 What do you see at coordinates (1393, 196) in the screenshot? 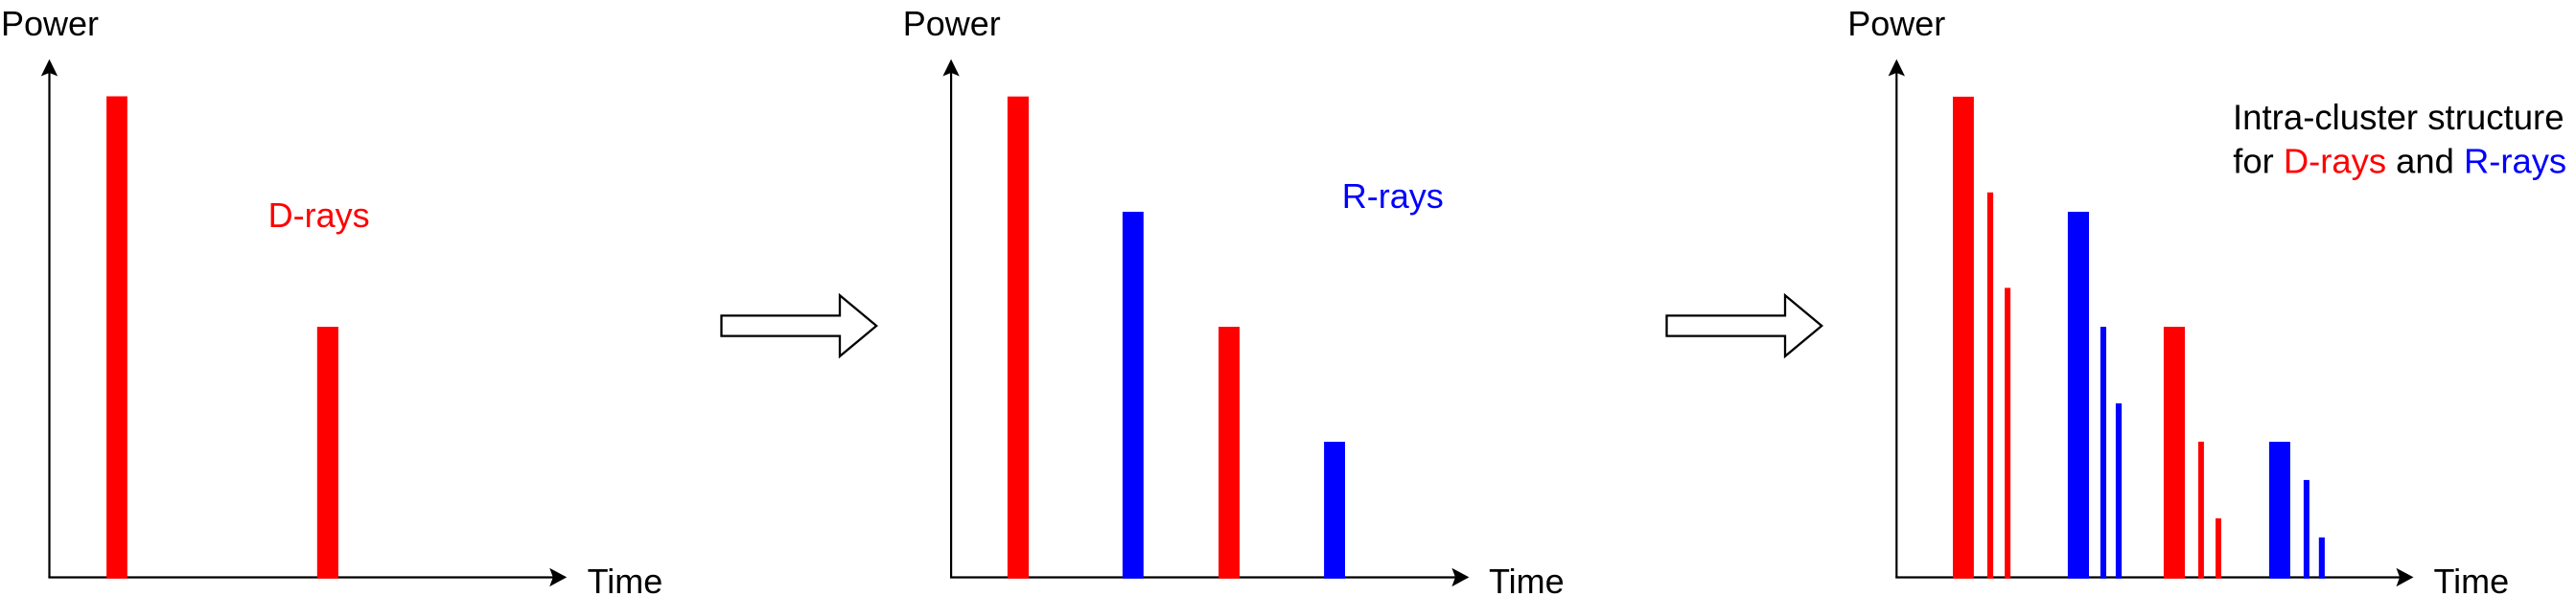
I see `svg-text: R-rays` at bounding box center [1393, 196].